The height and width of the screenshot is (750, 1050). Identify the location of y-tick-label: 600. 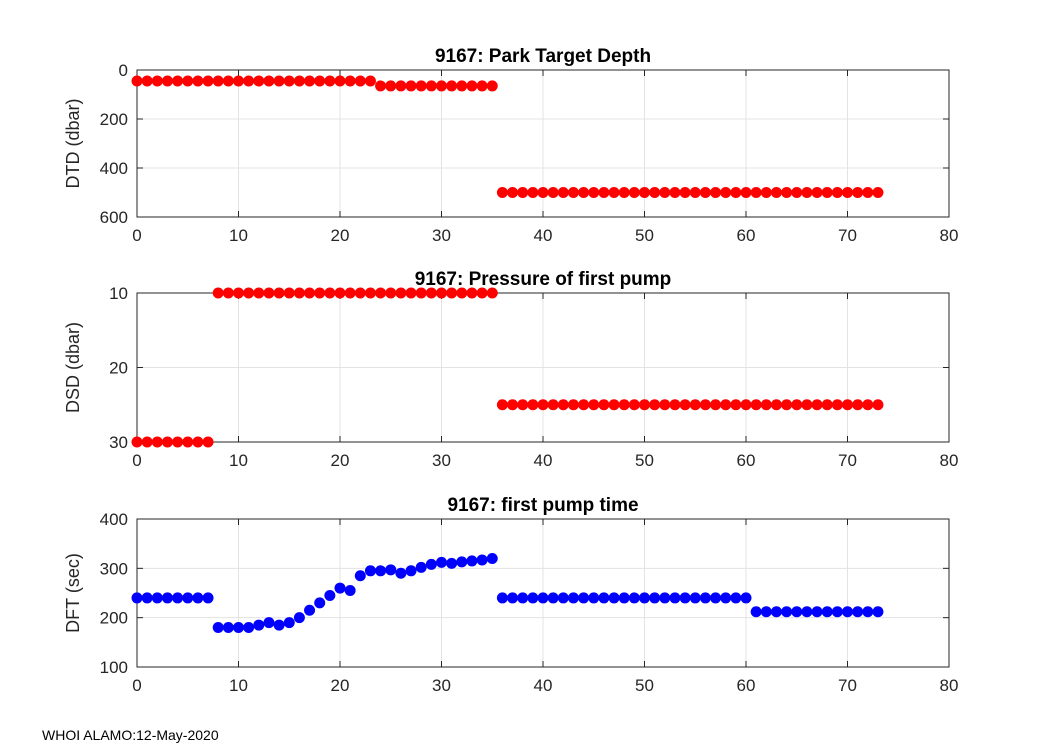
(114, 217).